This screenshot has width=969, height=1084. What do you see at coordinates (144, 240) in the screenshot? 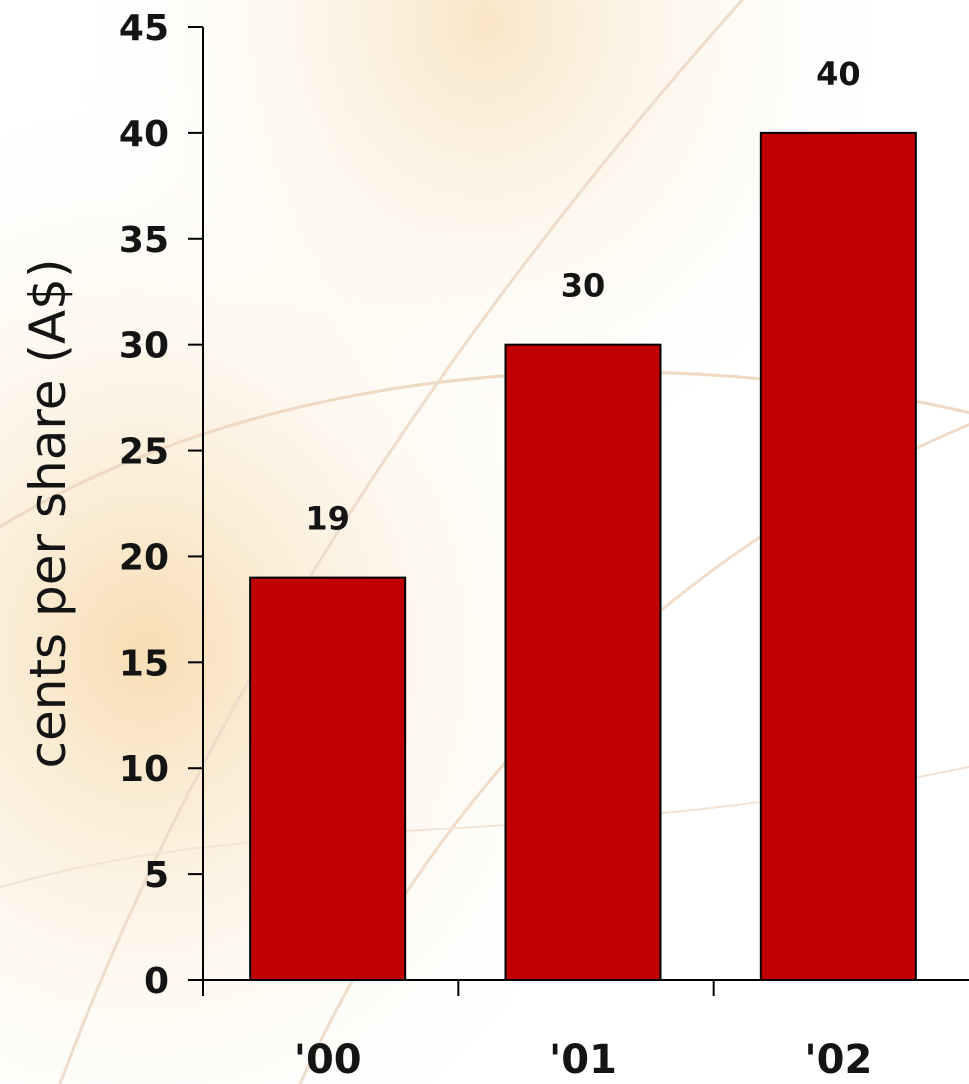
I see `y-tick-label: 35` at bounding box center [144, 240].